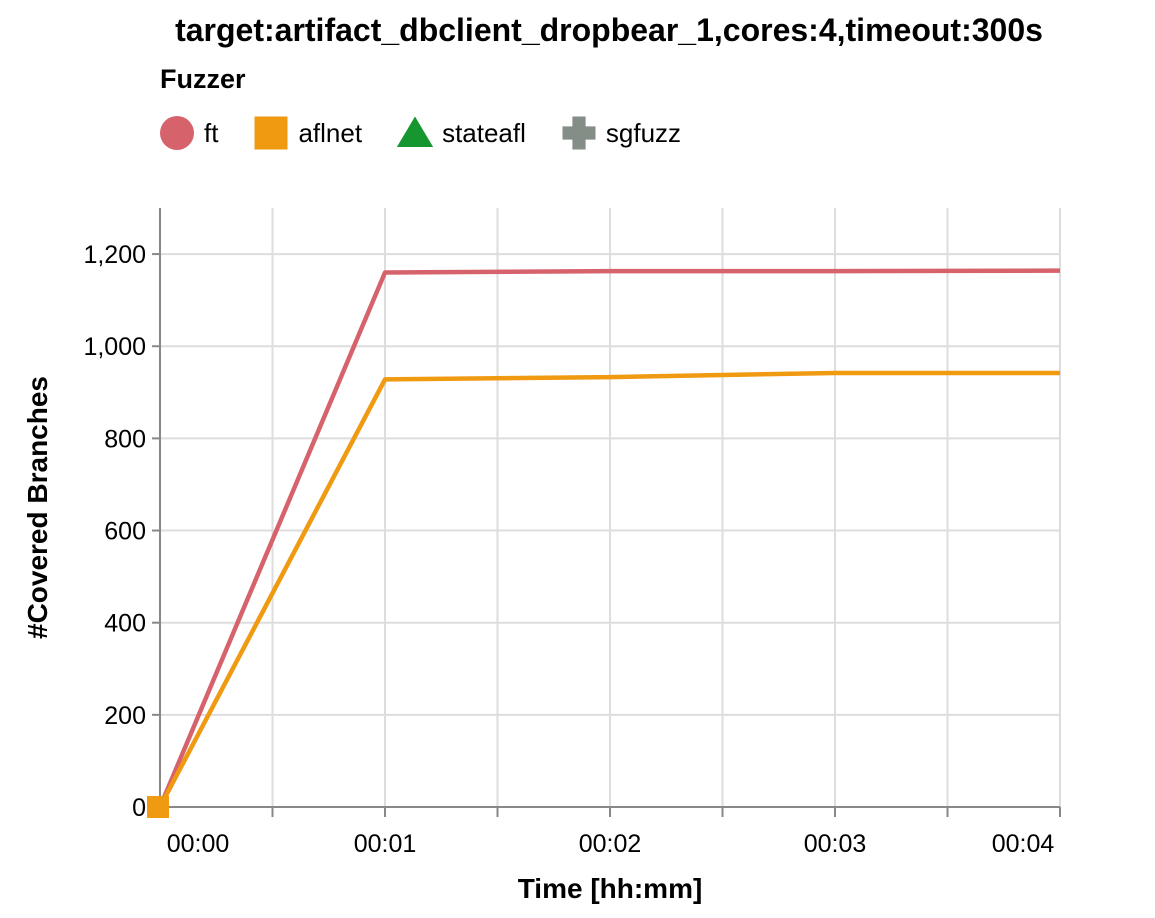 This screenshot has width=1155, height=918. Describe the element at coordinates (835, 844) in the screenshot. I see `x-tick-label: 00:03` at that location.